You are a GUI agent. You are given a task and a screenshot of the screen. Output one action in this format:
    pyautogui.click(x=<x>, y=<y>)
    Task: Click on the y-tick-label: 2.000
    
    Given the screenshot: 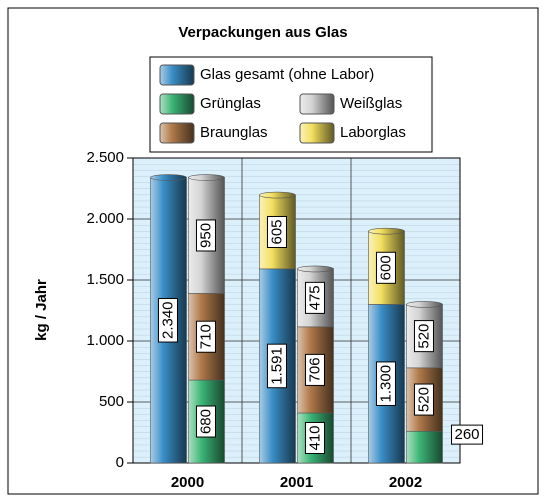 What is the action you would take?
    pyautogui.click(x=105, y=218)
    